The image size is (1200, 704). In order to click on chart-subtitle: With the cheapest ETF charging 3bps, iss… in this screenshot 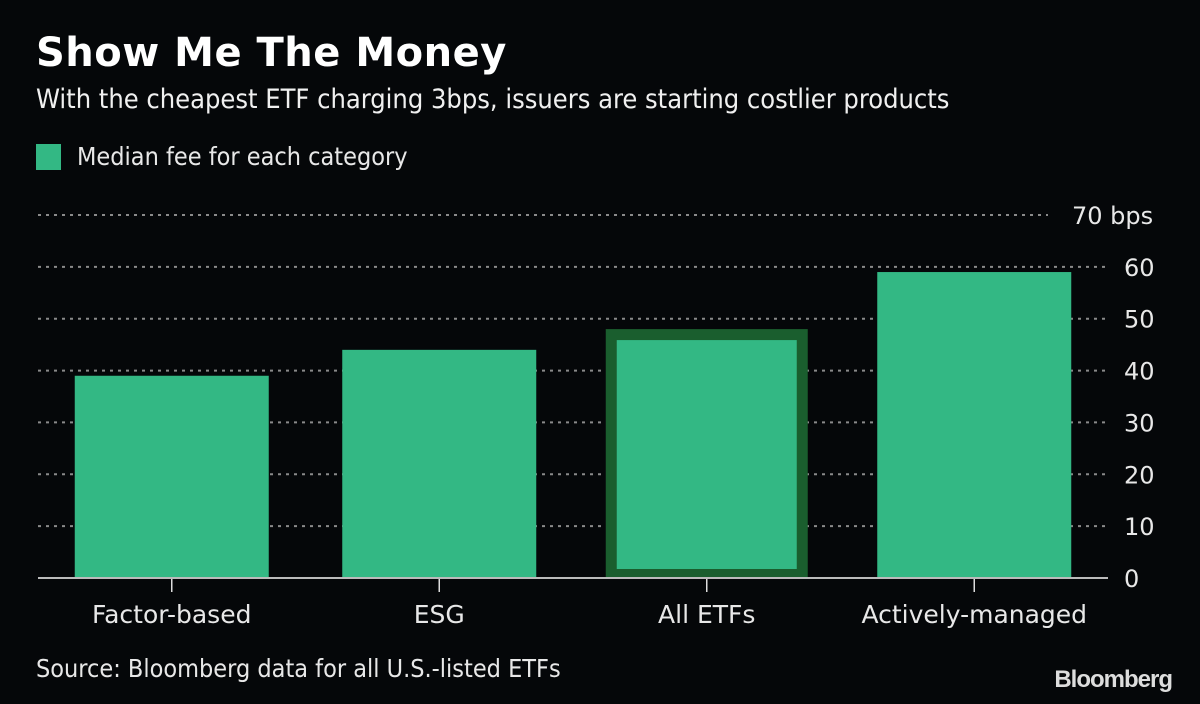, I will do `click(493, 99)`.